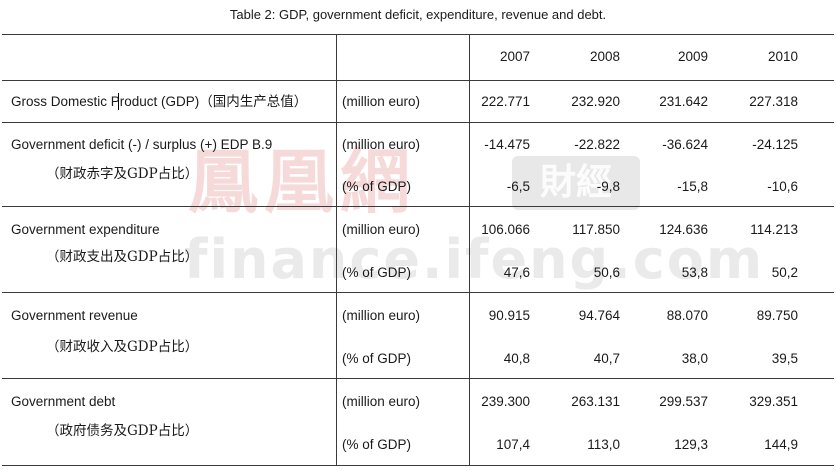  I want to click on value-cell: -15,8, so click(692, 186).